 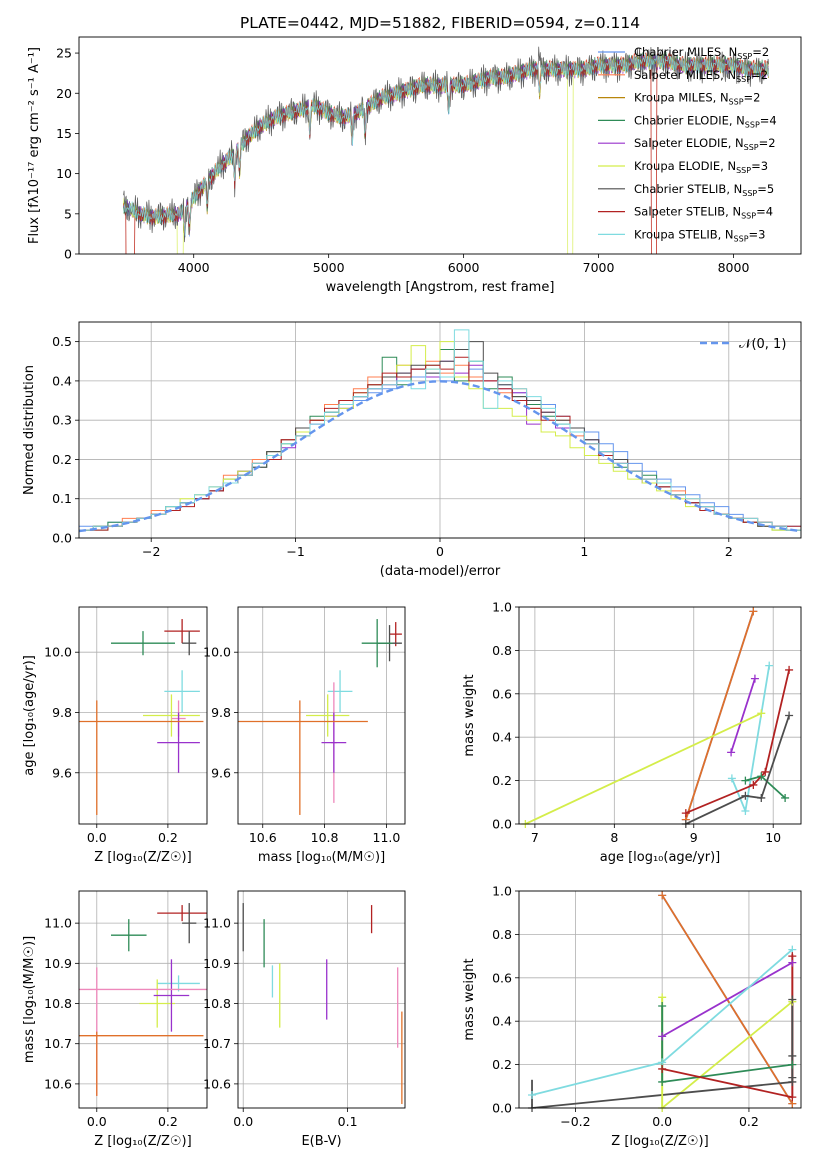 I want to click on tick-label-x: −2, so click(x=151, y=551).